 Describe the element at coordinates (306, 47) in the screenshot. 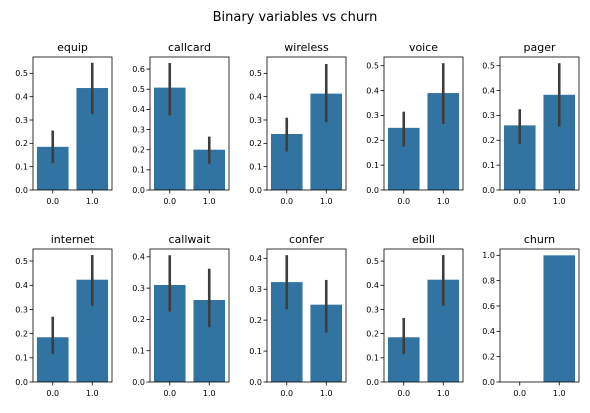

I see `subplot-title: wireless` at that location.